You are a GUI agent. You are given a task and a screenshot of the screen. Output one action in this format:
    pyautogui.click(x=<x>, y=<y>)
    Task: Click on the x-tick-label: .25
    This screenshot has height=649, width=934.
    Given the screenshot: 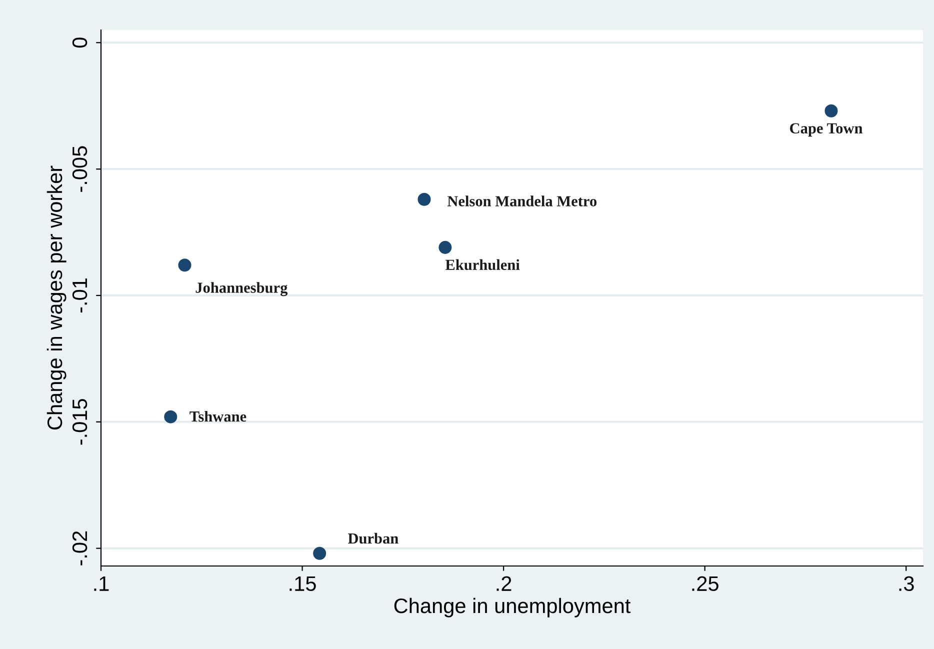 What is the action you would take?
    pyautogui.click(x=705, y=584)
    